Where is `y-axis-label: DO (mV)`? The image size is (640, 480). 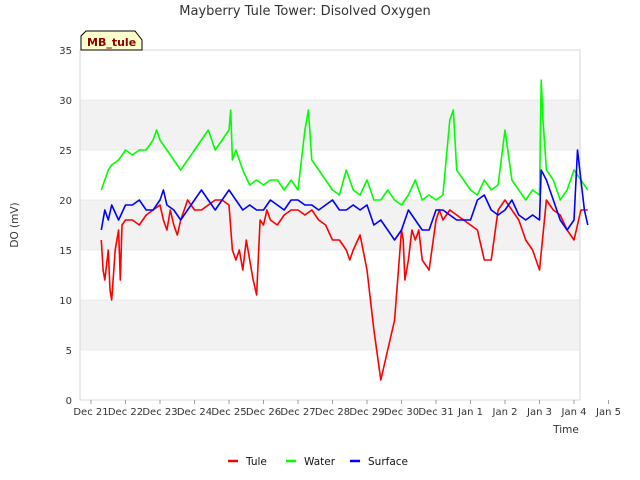 y-axis-label: DO (mV) is located at coordinates (15, 224).